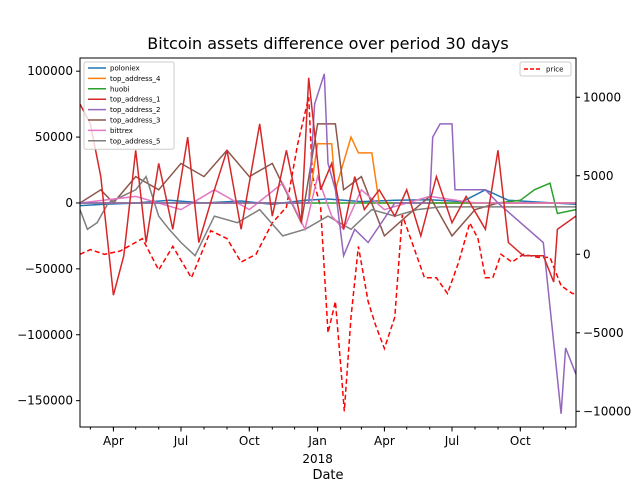 Image resolution: width=640 pixels, height=480 pixels. Describe the element at coordinates (45, 401) in the screenshot. I see `y-tick-label: −150000` at that location.